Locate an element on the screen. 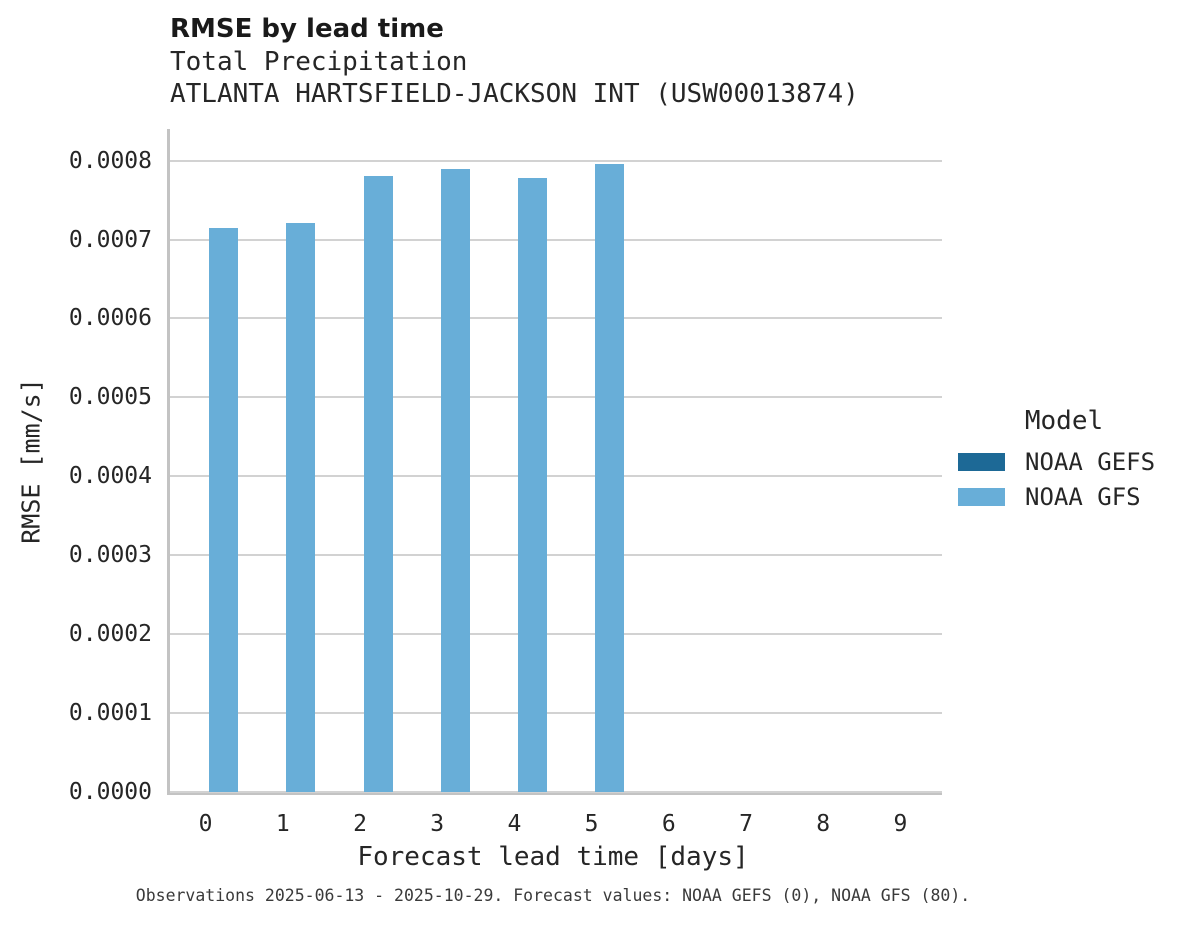  x-tick-label: 8 is located at coordinates (823, 824).